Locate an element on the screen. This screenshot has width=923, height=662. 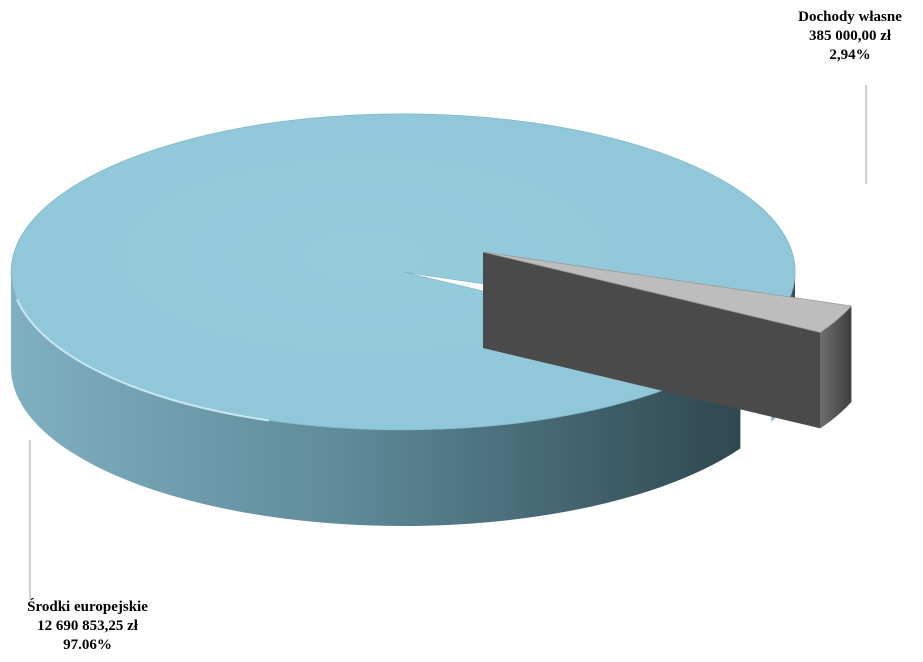
slice-value: 12 690 853,25 zł is located at coordinates (87, 626).